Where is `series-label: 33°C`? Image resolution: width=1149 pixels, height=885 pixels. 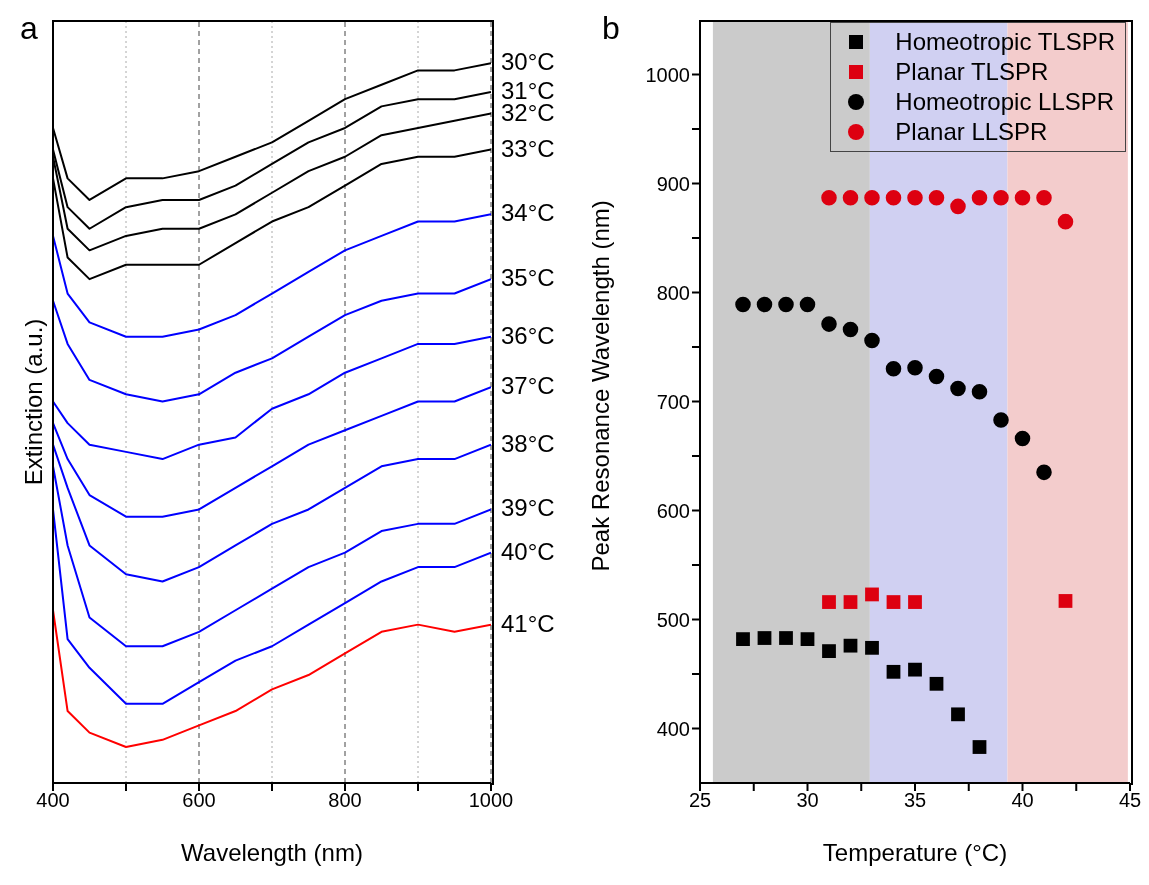 series-label: 33°C is located at coordinates (528, 148).